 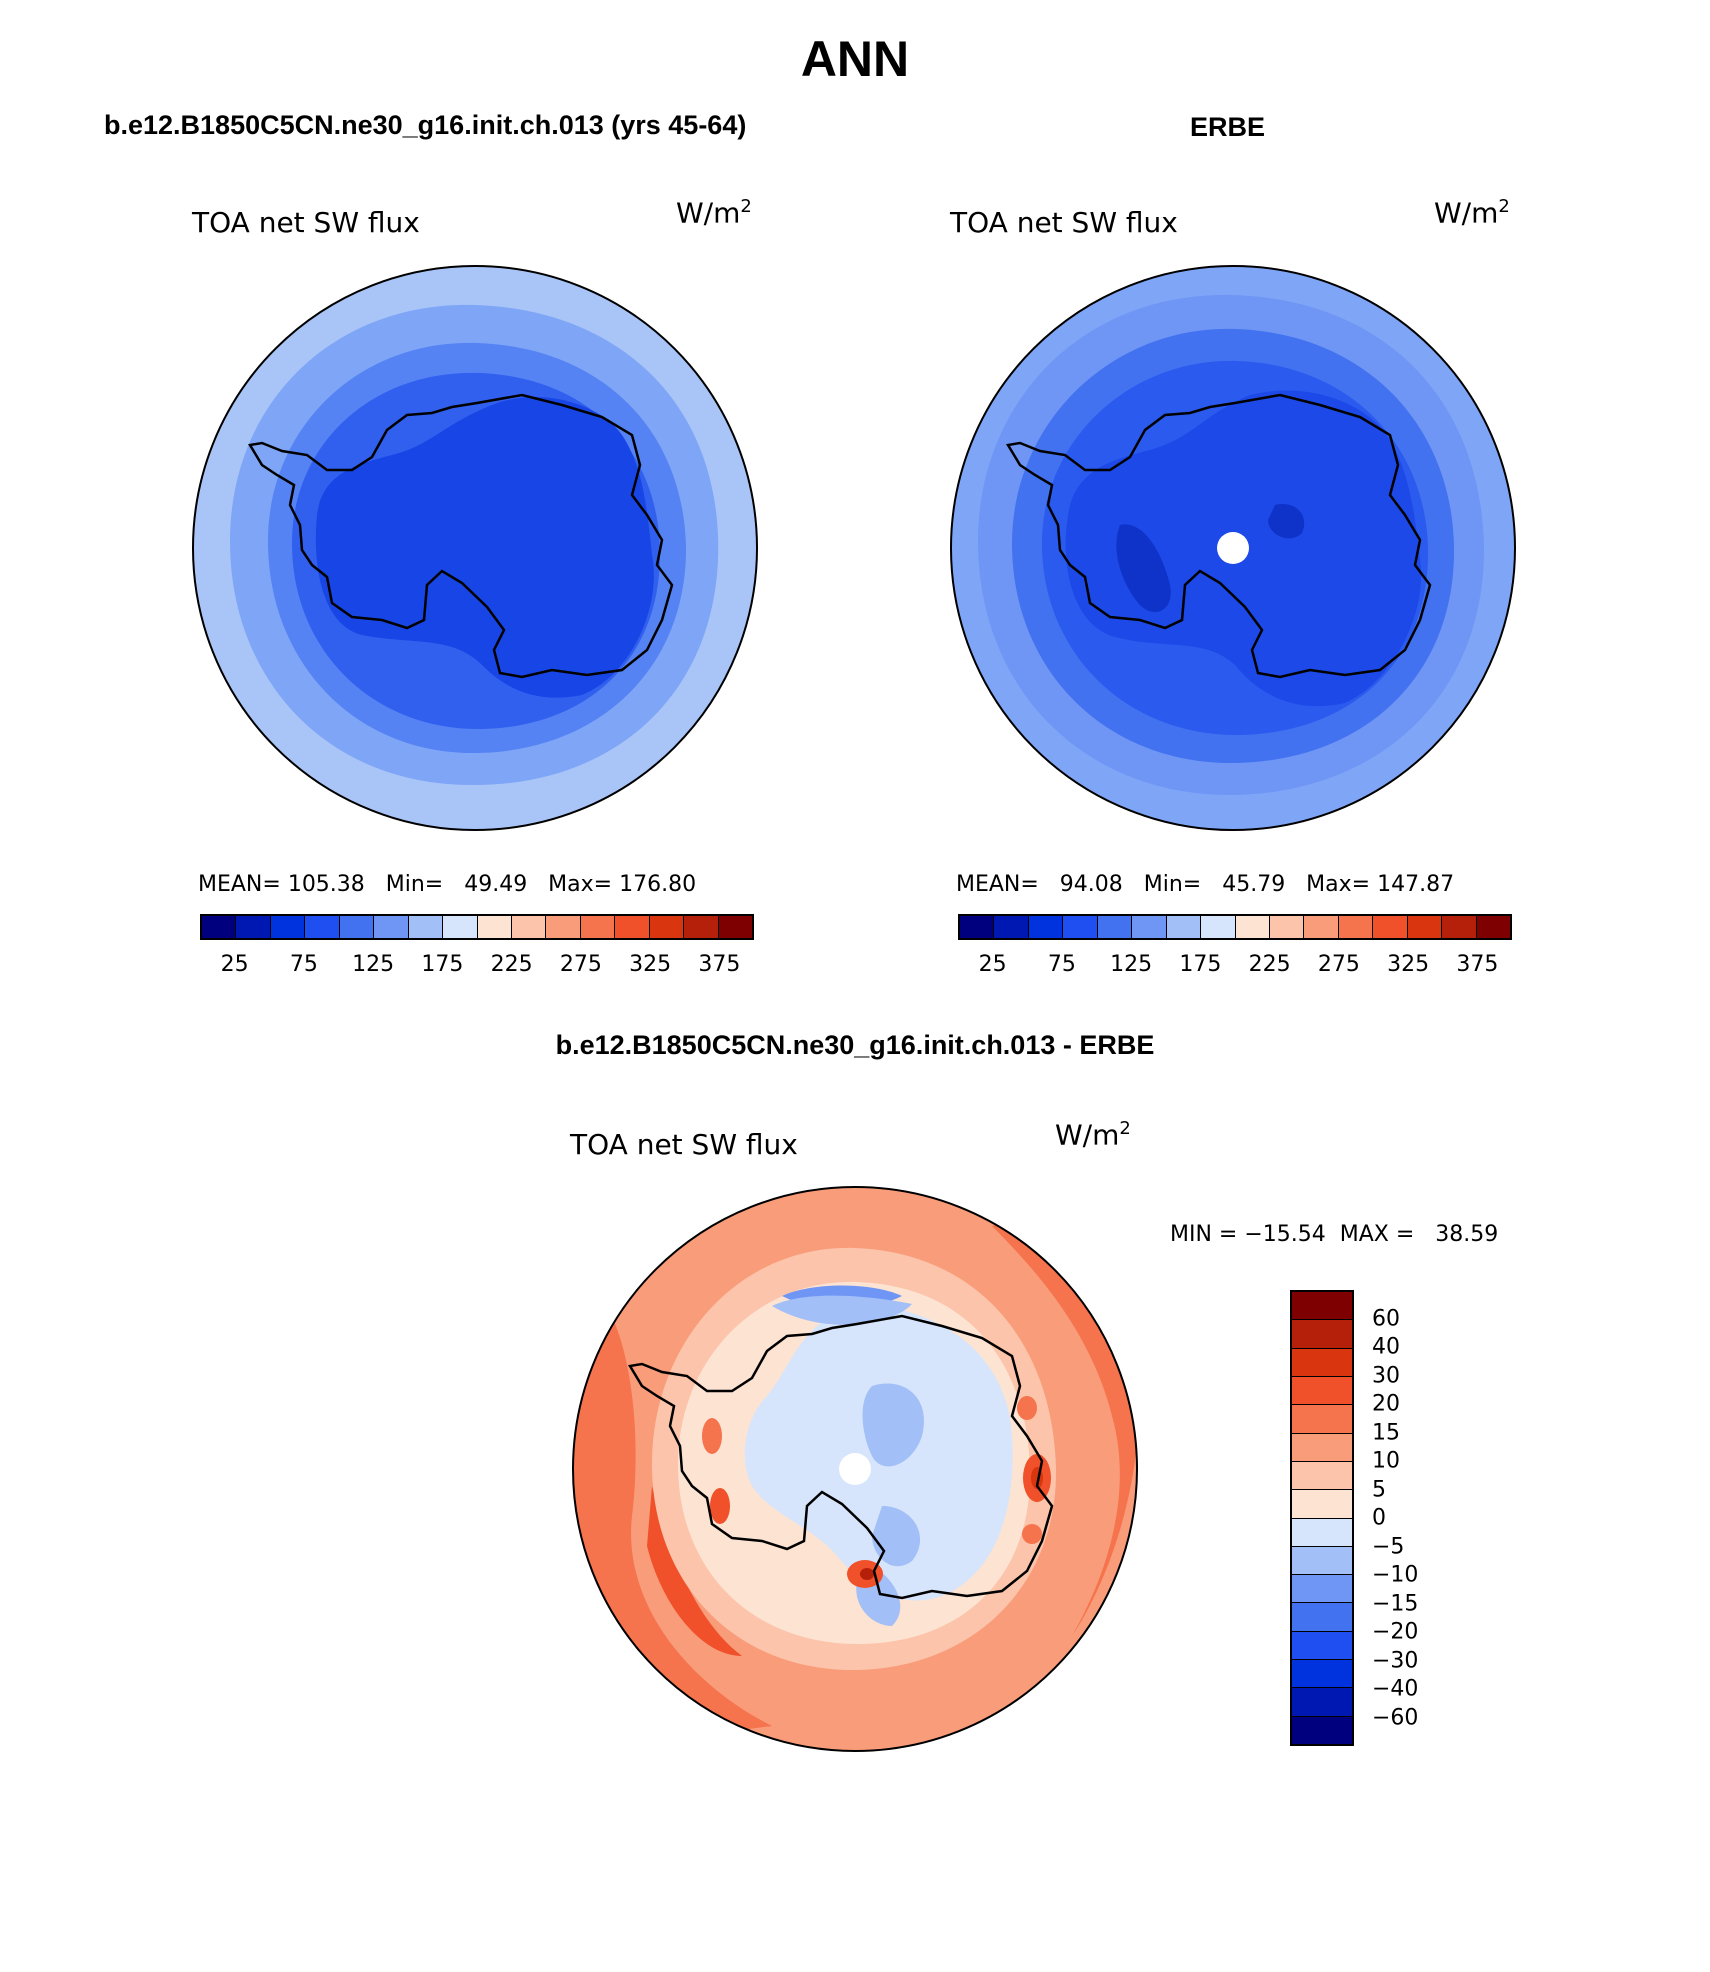 What do you see at coordinates (855, 59) in the screenshot?
I see `season-title: ANN` at bounding box center [855, 59].